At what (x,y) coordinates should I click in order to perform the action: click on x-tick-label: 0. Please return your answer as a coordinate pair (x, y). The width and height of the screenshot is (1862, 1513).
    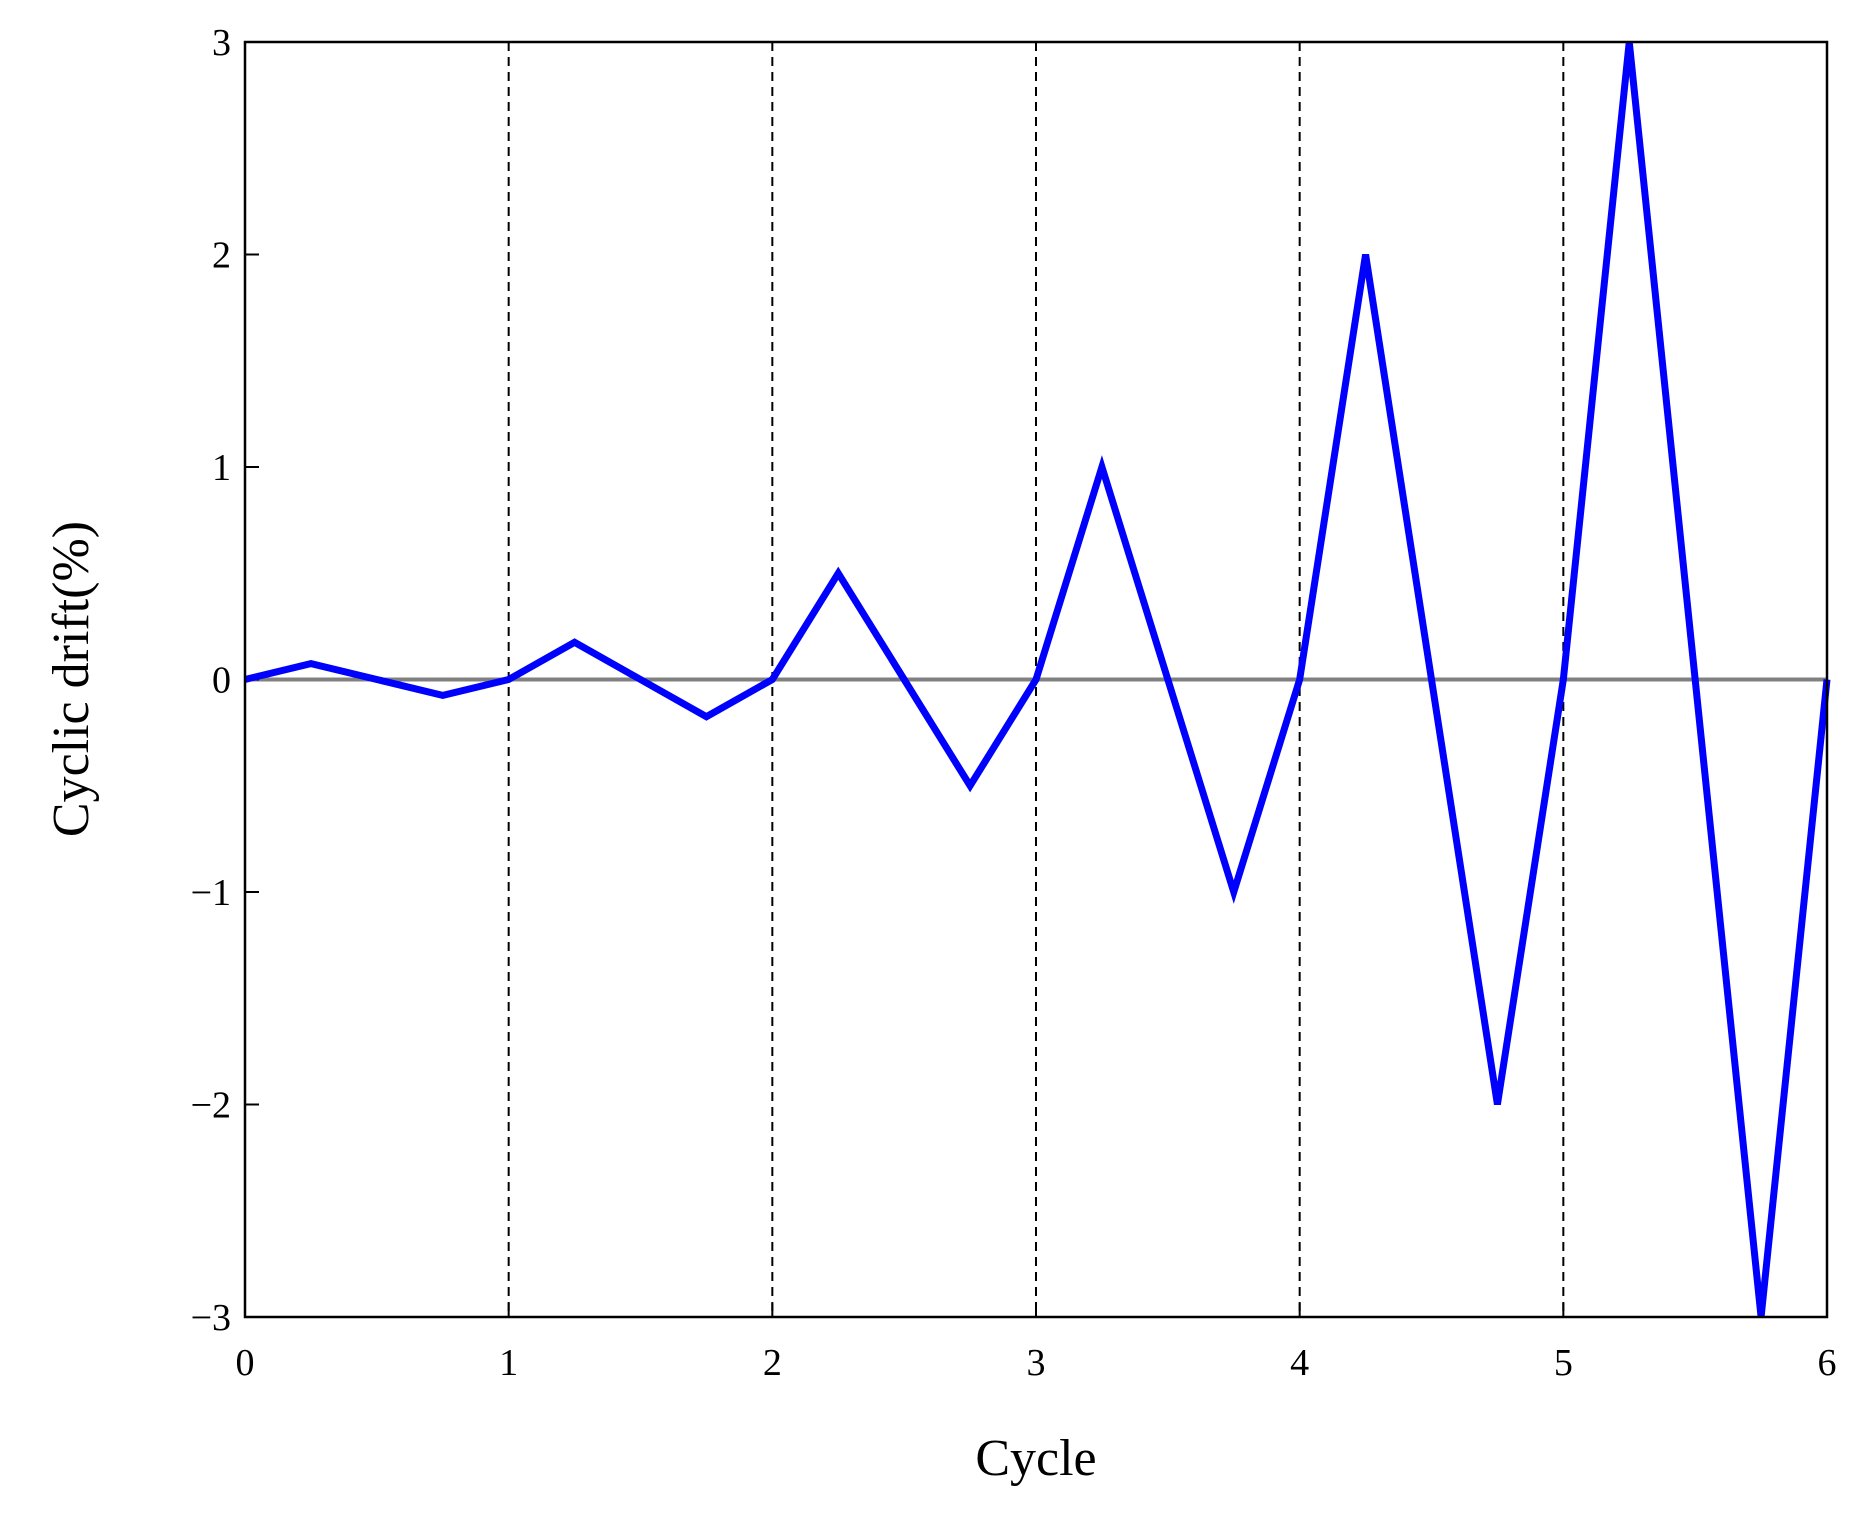
    Looking at the image, I should click on (245, 1363).